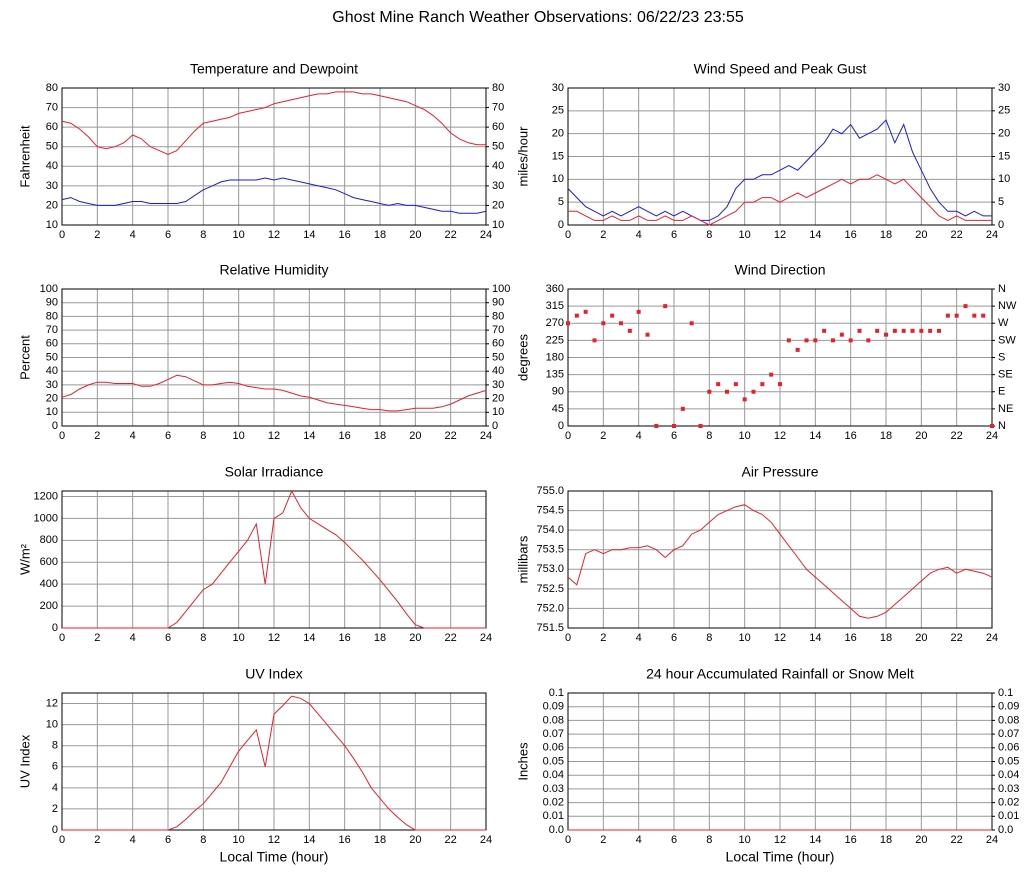  What do you see at coordinates (52, 186) in the screenshot?
I see `y-tick-label: 30` at bounding box center [52, 186].